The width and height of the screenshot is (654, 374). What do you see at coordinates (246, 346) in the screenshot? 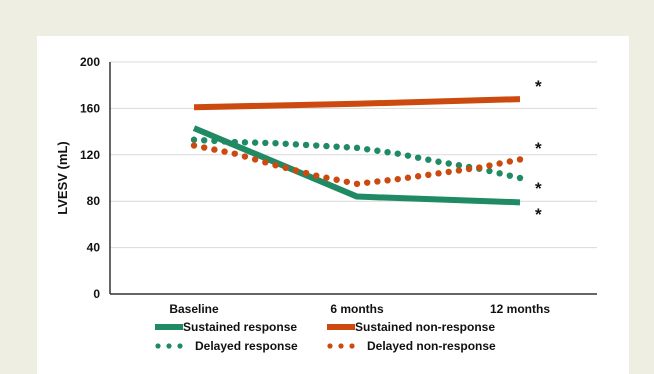
I see `legend-label: Delayed response` at bounding box center [246, 346].